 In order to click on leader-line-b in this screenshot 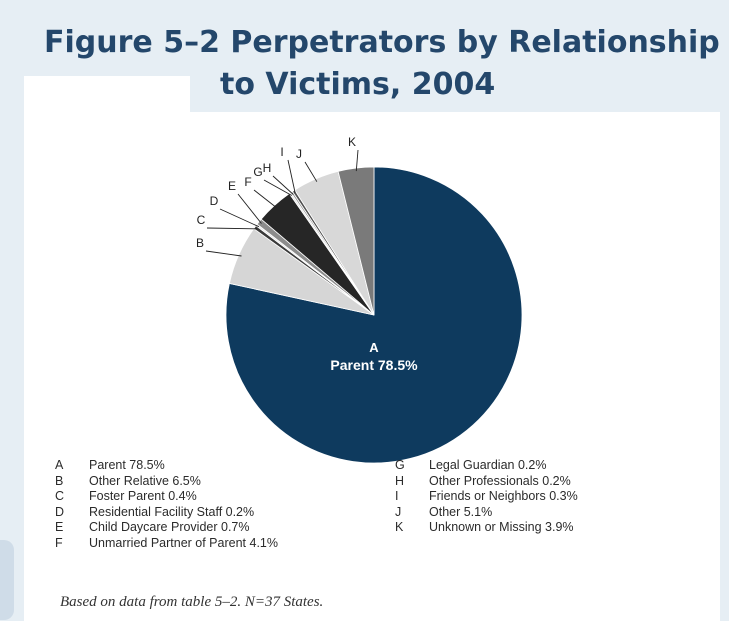, I will do `click(223, 253)`.